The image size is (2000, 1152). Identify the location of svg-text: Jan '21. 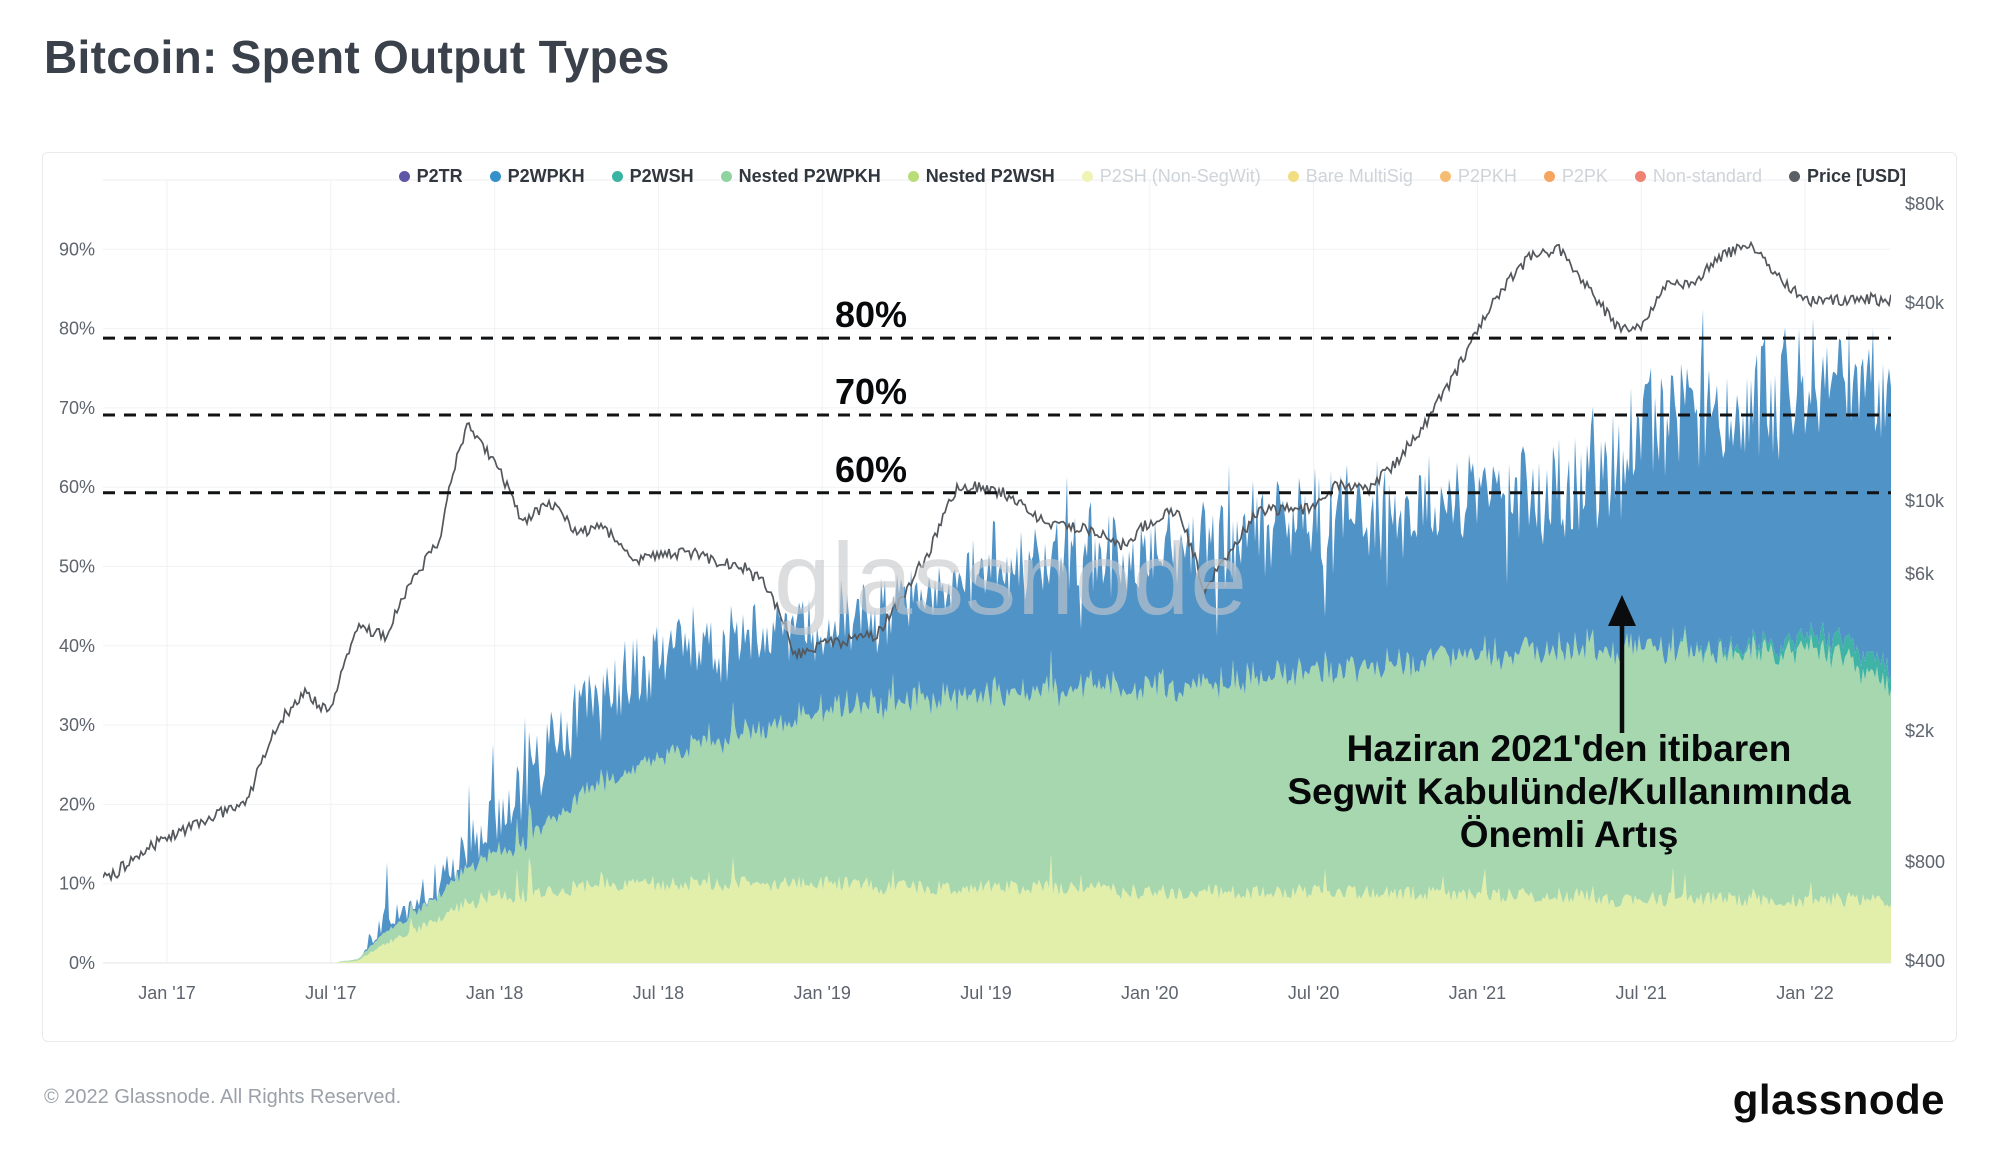
(1477, 993).